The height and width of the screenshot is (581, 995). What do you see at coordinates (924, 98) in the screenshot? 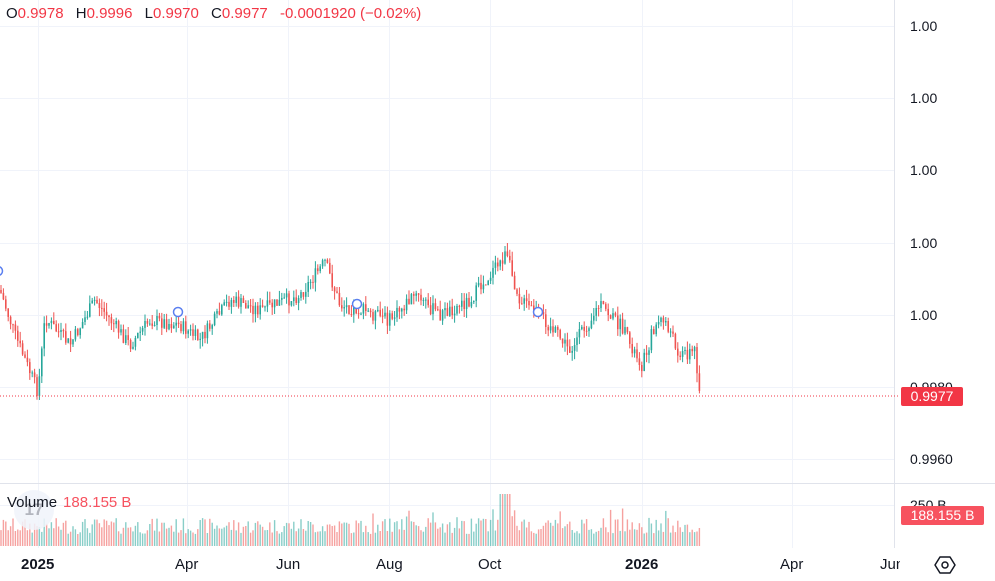
I see `price-tick: 1.00` at bounding box center [924, 98].